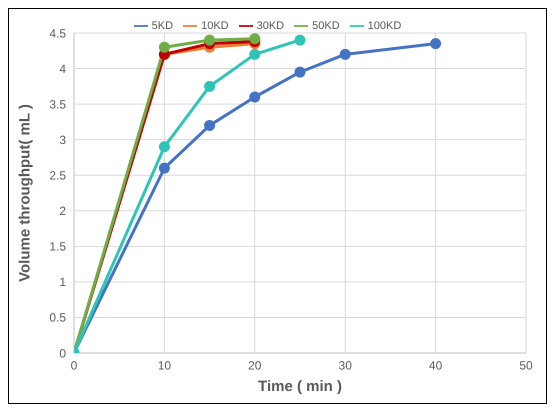  Describe the element at coordinates (62, 282) in the screenshot. I see `y-tick-label: 1` at that location.